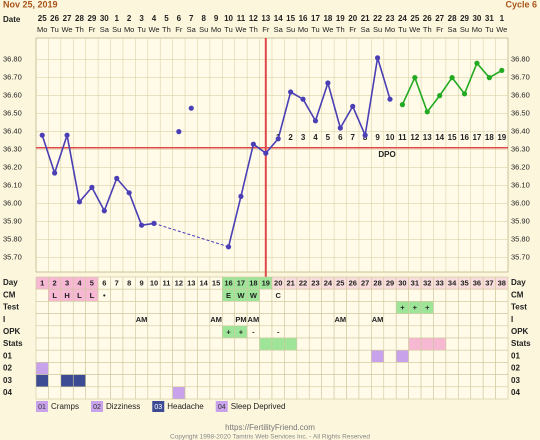  Describe the element at coordinates (377, 137) in the screenshot. I see `dpo-label: 9` at that location.